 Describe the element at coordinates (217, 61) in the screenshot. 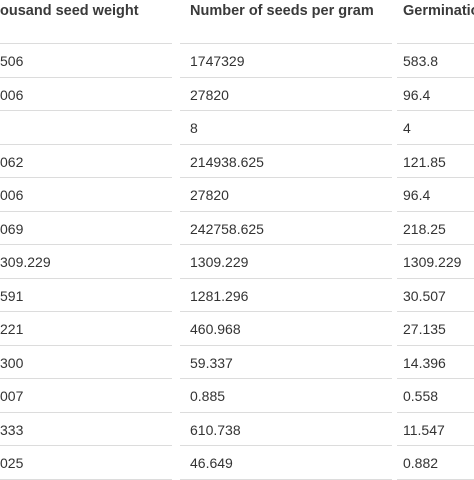

I see `table-cell: 1747329` at that location.